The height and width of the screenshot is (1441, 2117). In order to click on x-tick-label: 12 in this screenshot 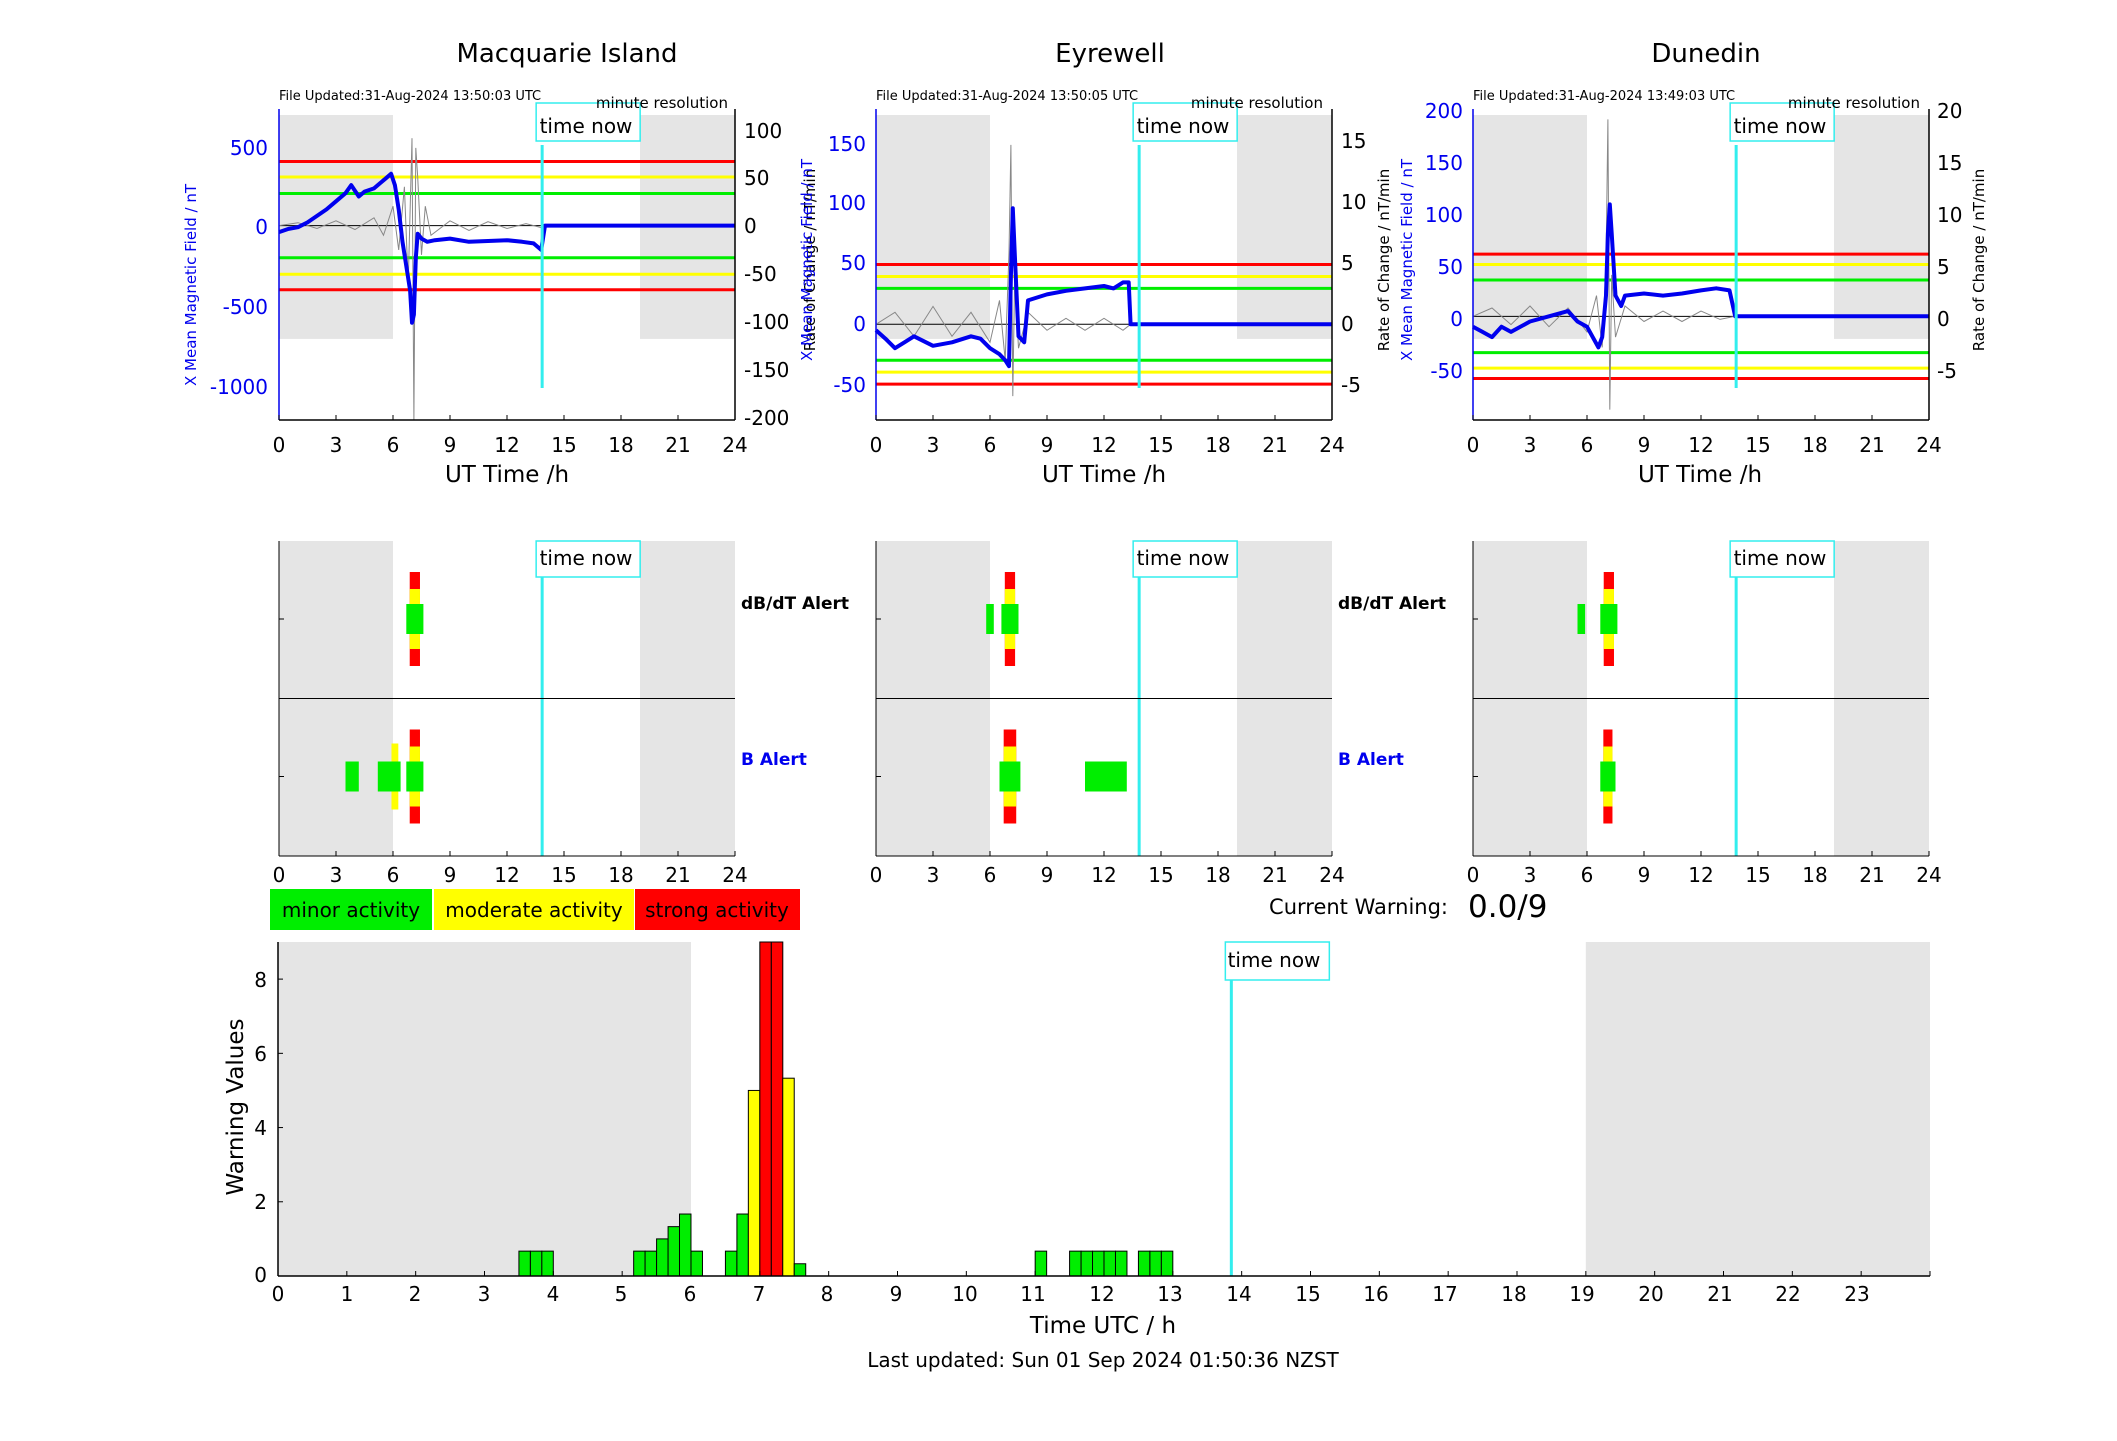, I will do `click(1103, 445)`.